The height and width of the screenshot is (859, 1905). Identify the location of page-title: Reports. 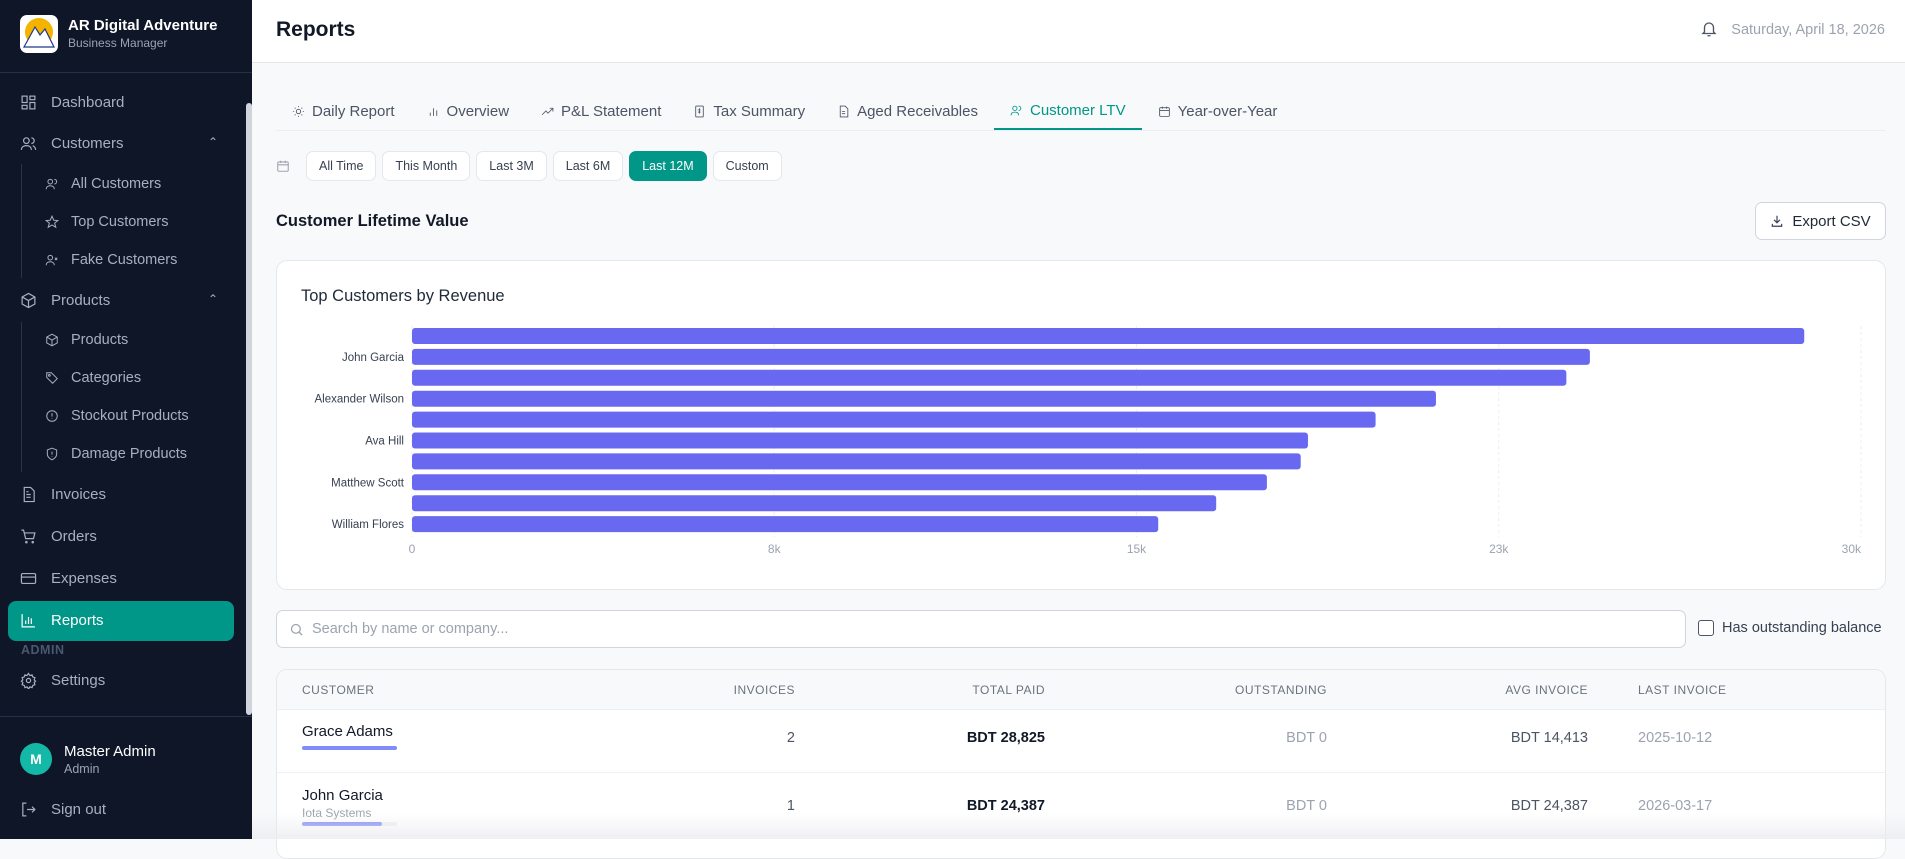
(316, 29).